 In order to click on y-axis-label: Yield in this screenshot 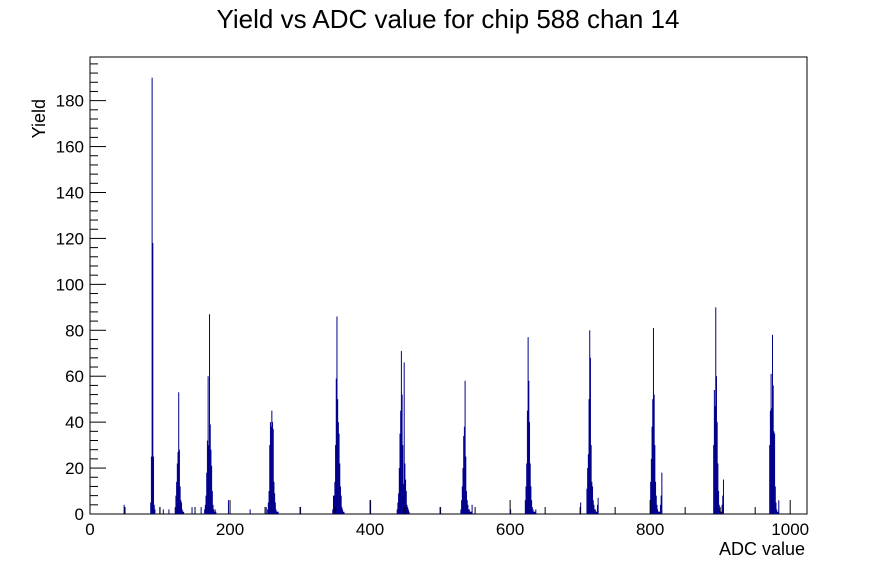, I will do `click(39, 118)`.